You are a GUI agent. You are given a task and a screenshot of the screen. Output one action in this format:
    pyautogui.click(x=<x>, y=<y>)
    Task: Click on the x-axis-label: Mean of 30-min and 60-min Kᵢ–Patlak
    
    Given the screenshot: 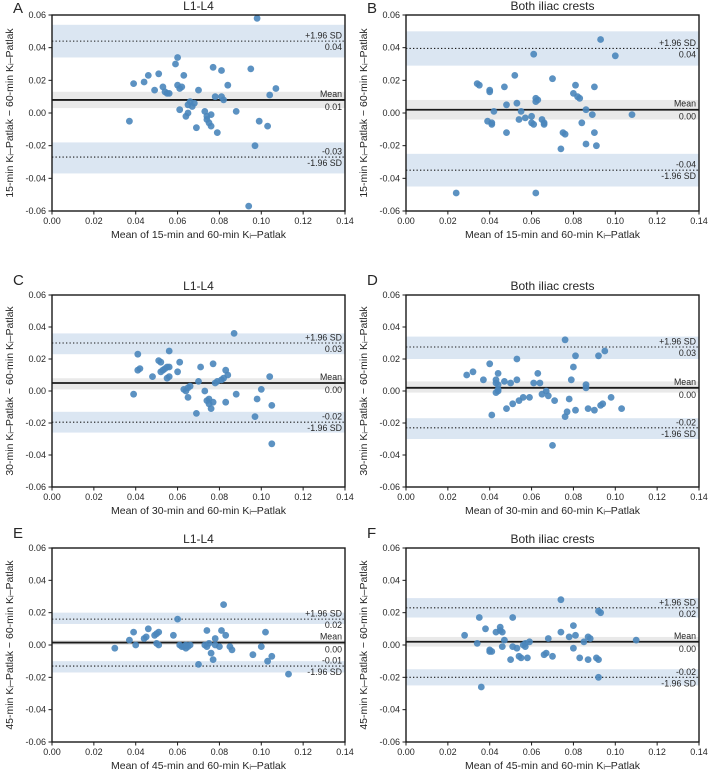 What is the action you would take?
    pyautogui.click(x=199, y=510)
    